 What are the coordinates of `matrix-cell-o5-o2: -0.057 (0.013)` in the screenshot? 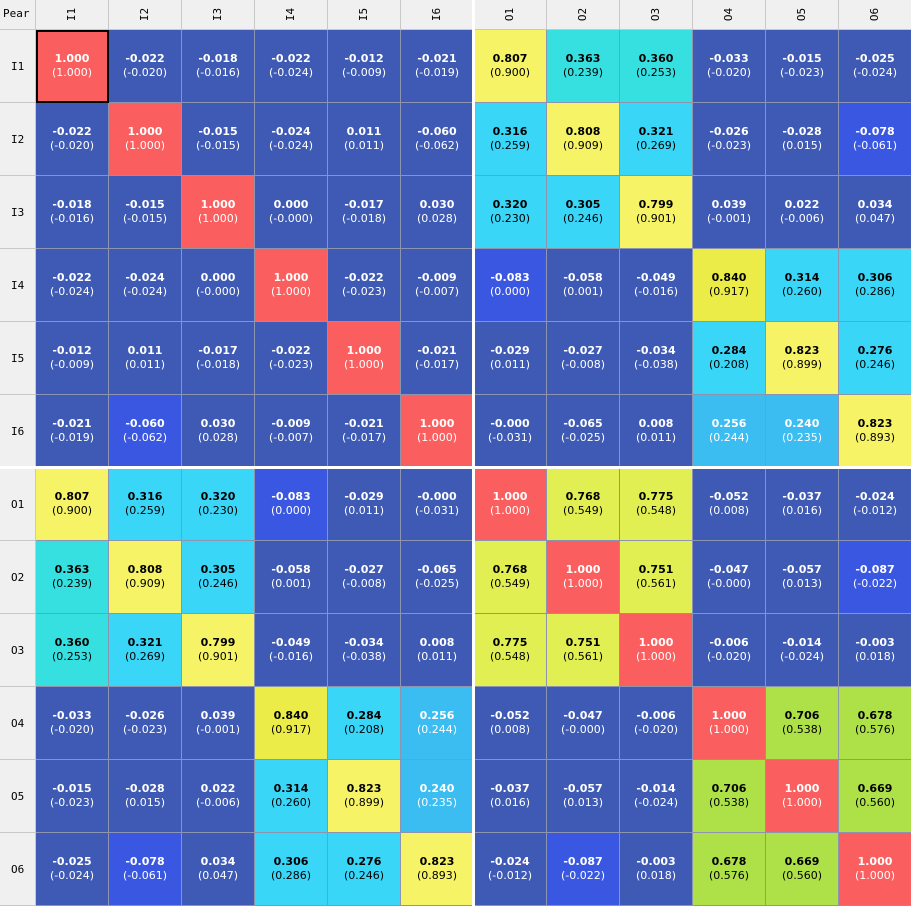 It's located at (583, 796).